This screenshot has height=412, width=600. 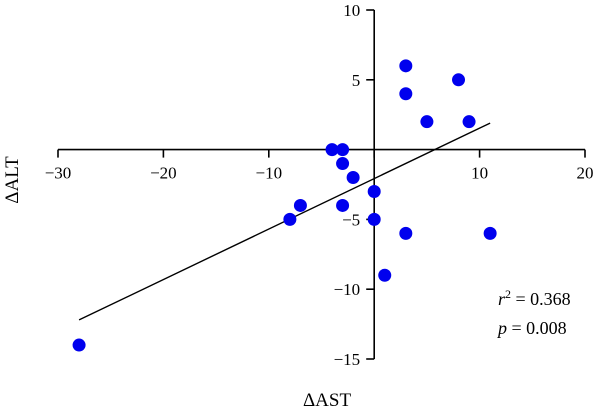 What do you see at coordinates (58, 173) in the screenshot?
I see `x-tick-label: −30` at bounding box center [58, 173].